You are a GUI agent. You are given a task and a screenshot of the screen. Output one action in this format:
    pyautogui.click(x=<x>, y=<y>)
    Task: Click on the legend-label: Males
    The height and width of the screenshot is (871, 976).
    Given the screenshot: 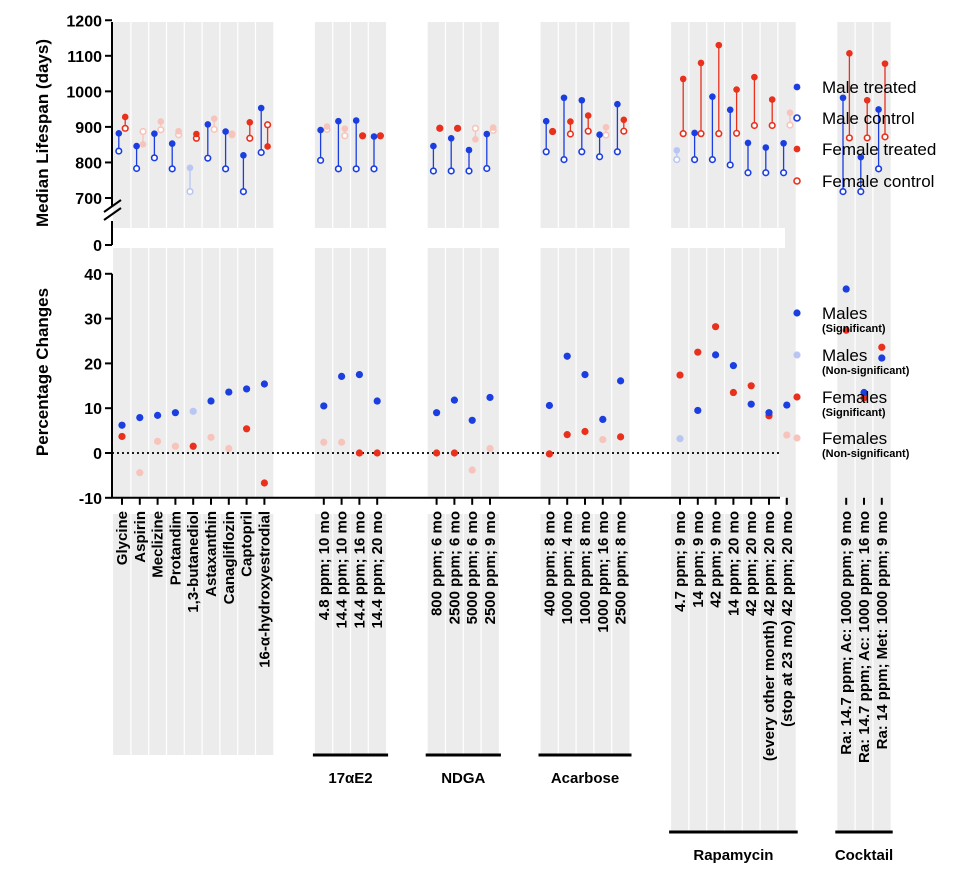 What is the action you would take?
    pyautogui.click(x=844, y=313)
    